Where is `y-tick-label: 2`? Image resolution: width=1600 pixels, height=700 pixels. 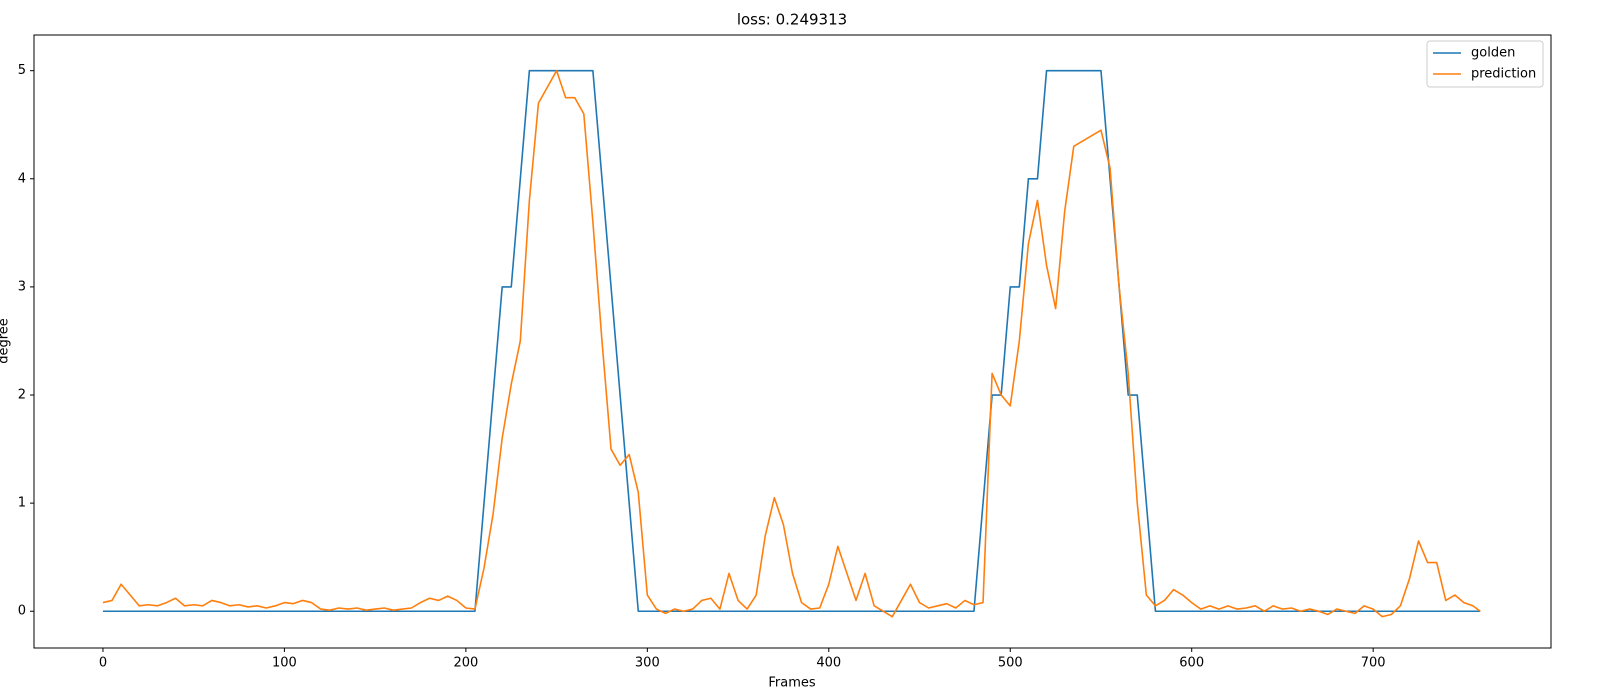 y-tick-label: 2 is located at coordinates (22, 395).